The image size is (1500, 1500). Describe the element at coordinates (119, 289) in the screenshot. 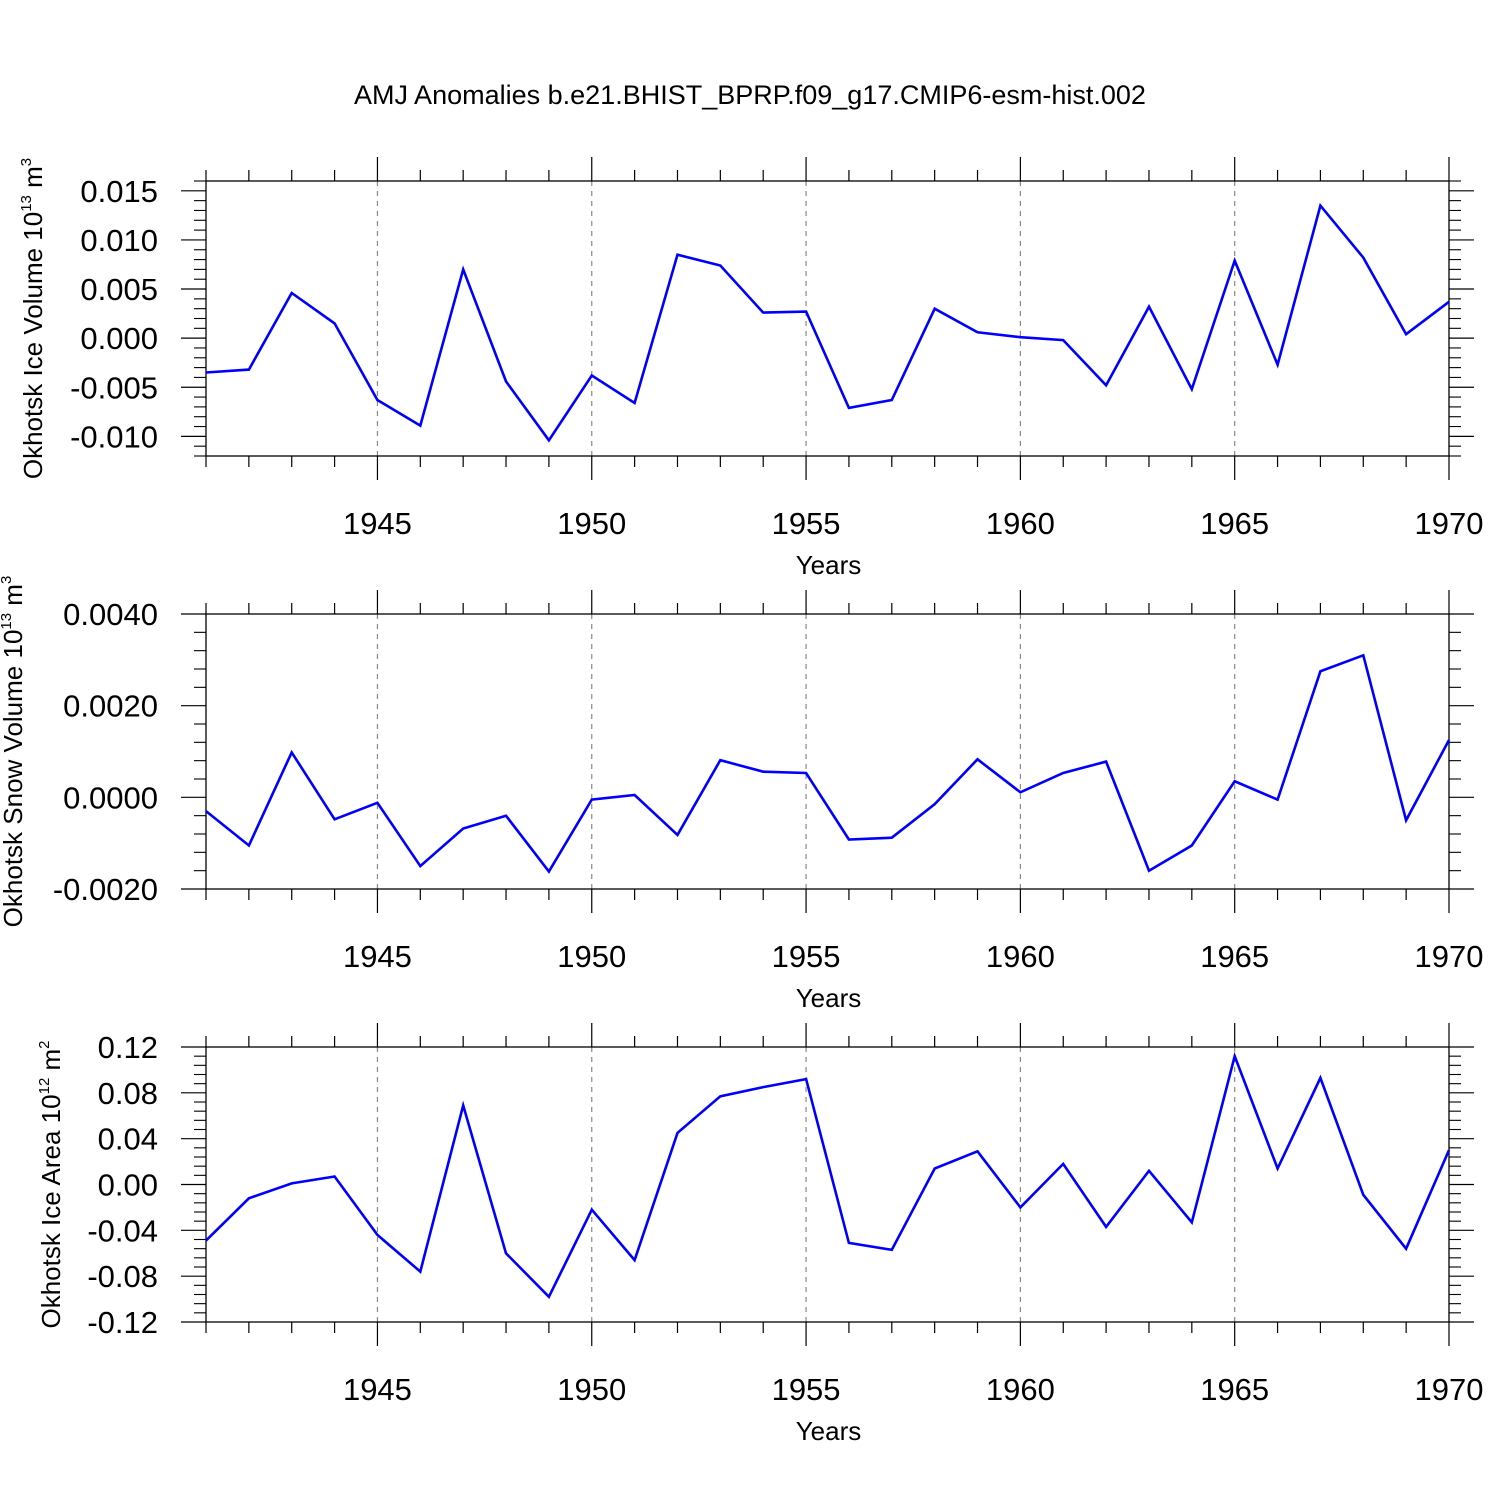

I see `y-tick-label: 0.005` at that location.